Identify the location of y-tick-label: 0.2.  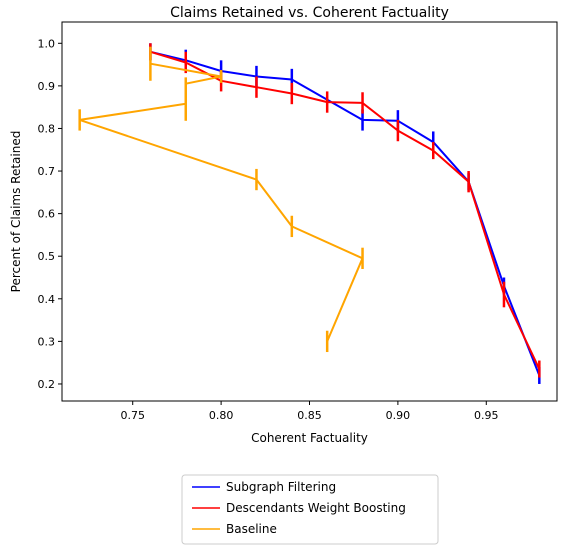
(47, 384).